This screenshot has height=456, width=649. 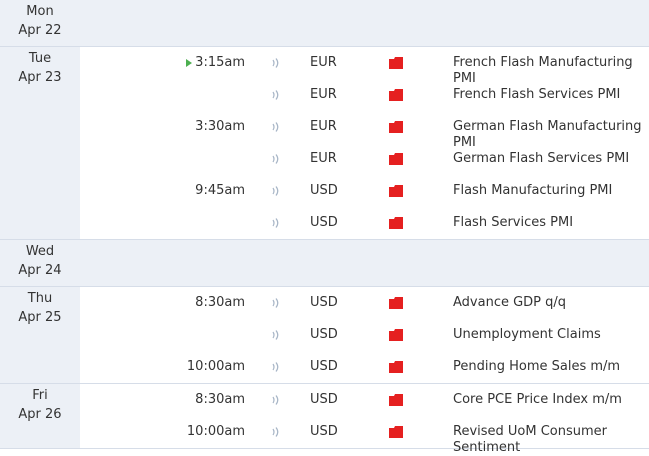 I want to click on event-title: Flash Manufacturing PMI, so click(x=533, y=190).